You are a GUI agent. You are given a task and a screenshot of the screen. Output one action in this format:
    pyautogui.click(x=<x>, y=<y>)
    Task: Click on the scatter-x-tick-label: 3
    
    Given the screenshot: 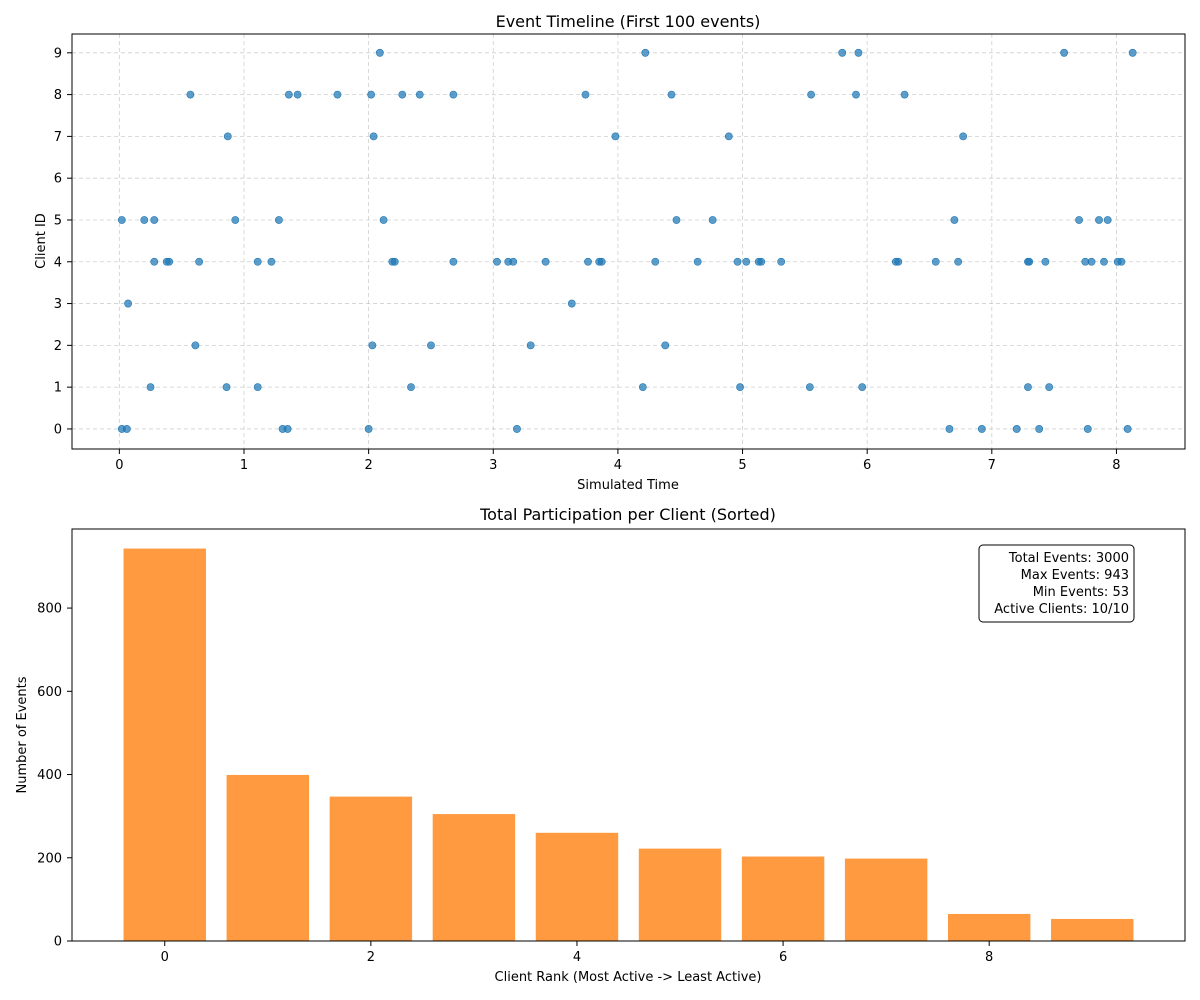 What is the action you would take?
    pyautogui.click(x=493, y=465)
    